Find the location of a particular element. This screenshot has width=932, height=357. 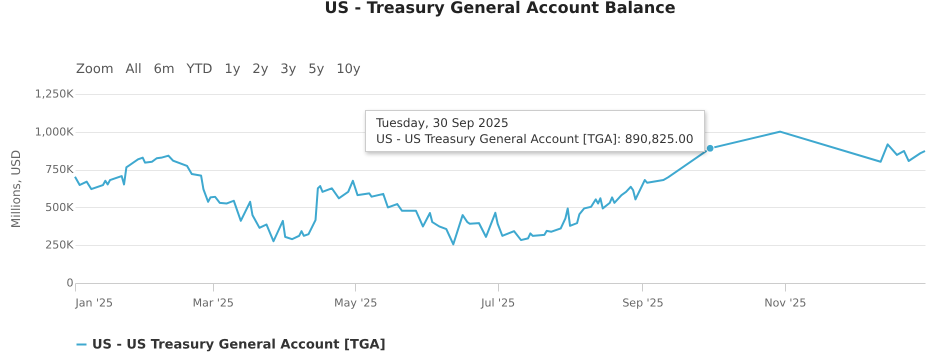

text: Zoom is located at coordinates (94, 70).